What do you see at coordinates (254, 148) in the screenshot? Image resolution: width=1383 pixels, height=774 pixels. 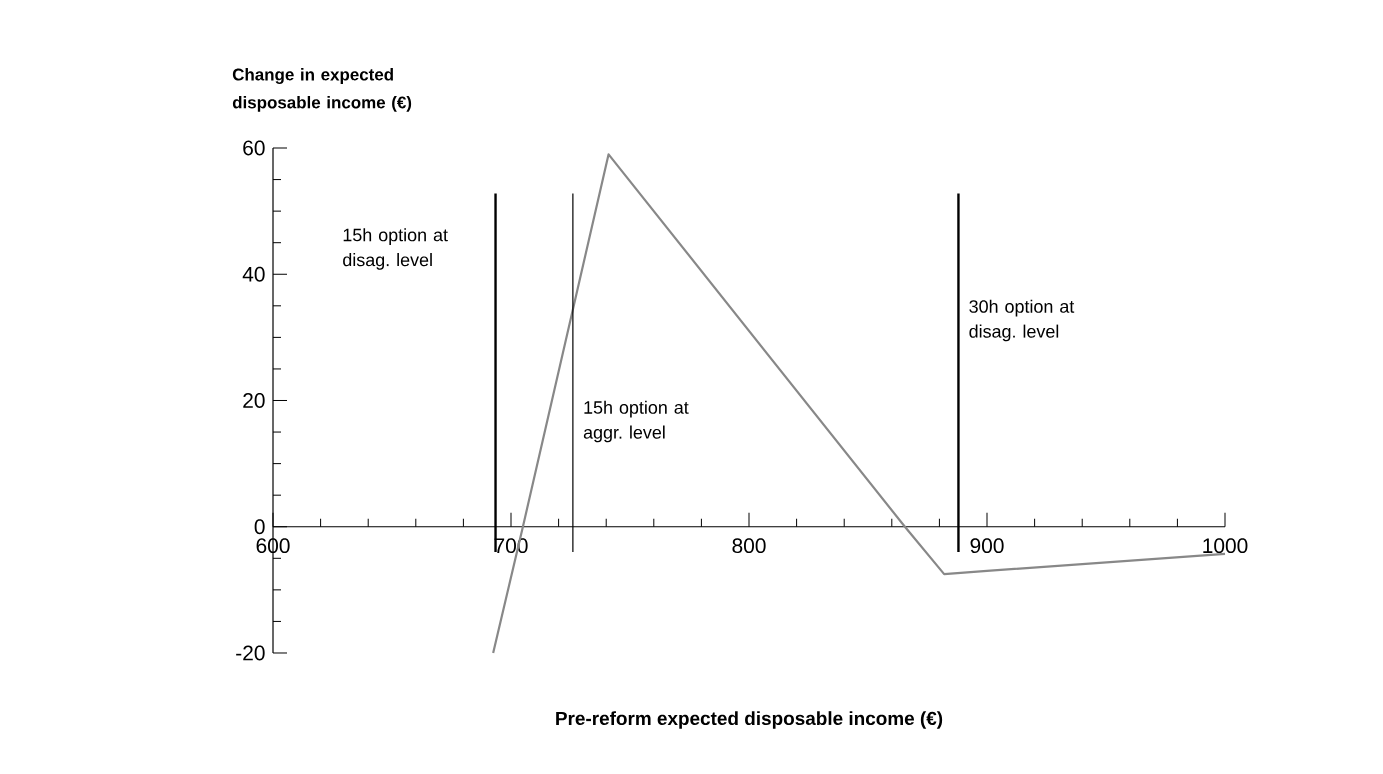 I see `y-tick-label: 60` at bounding box center [254, 148].